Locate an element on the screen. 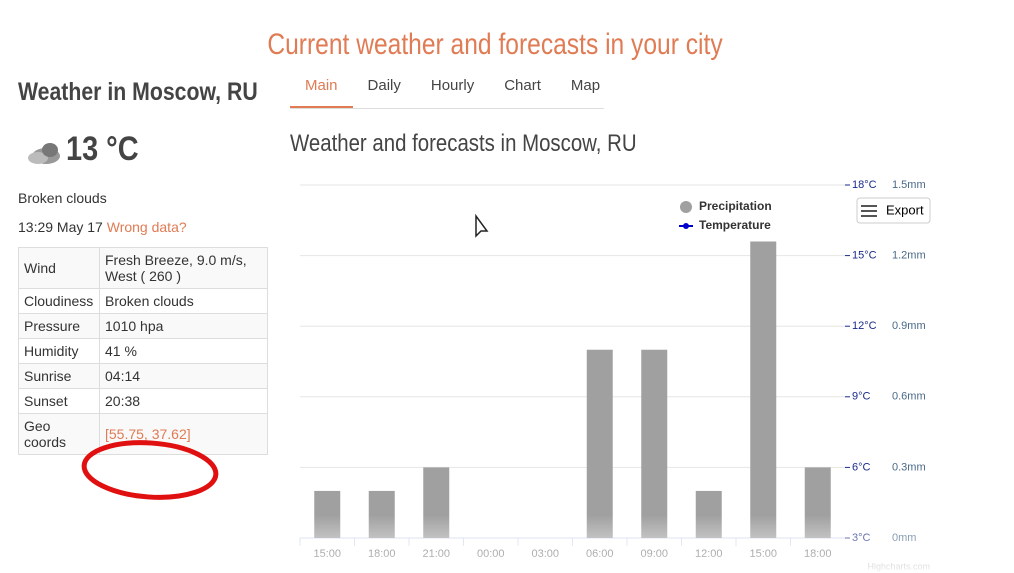  table-row: Sunrise 04:14 is located at coordinates (143, 376).